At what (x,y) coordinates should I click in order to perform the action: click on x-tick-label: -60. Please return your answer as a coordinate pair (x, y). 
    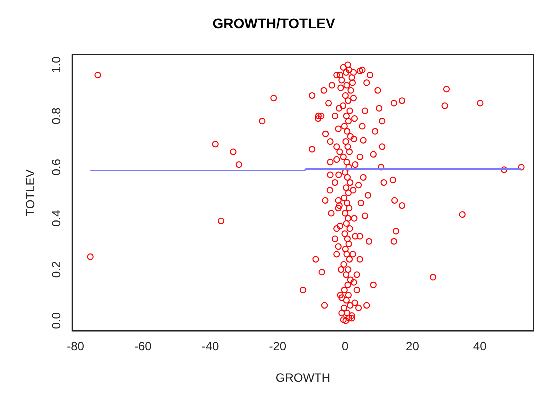
    Looking at the image, I should click on (143, 347).